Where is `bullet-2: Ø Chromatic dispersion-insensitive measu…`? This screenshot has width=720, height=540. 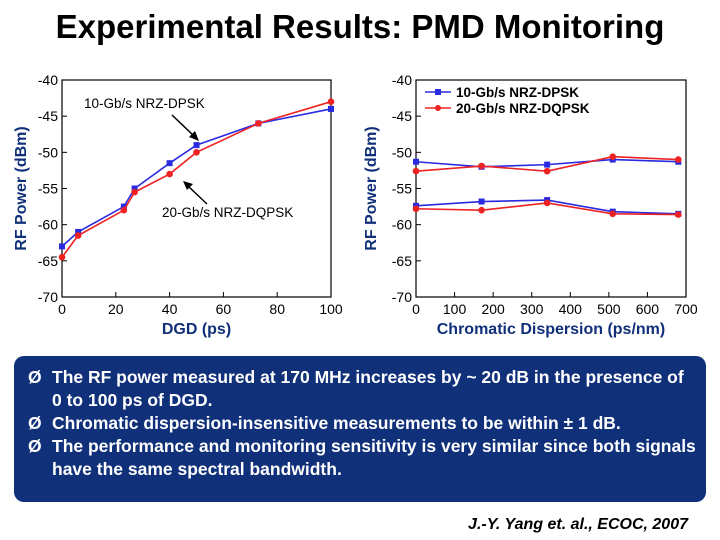 bullet-2: Ø Chromatic dispersion-insensitive measu… is located at coordinates (362, 423).